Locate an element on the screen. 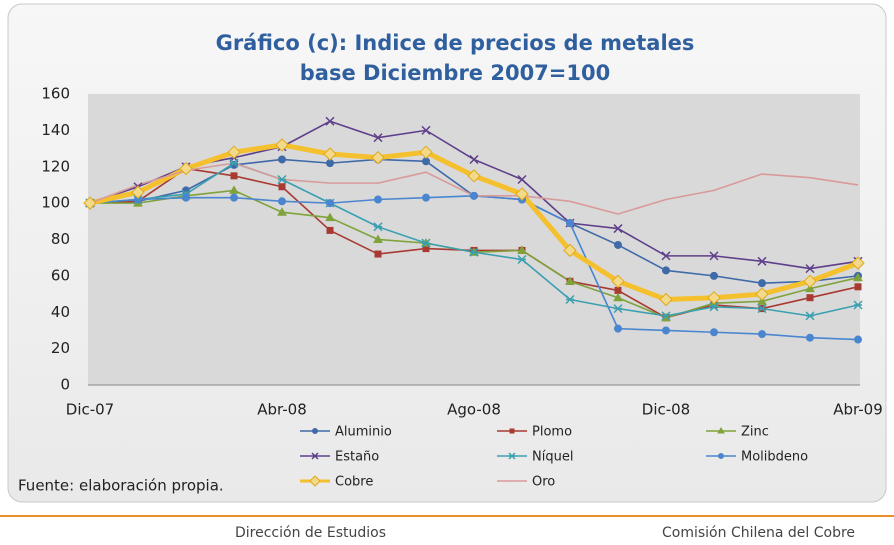 Image resolution: width=894 pixels, height=545 pixels. y-tick-label: 60 is located at coordinates (60, 275).